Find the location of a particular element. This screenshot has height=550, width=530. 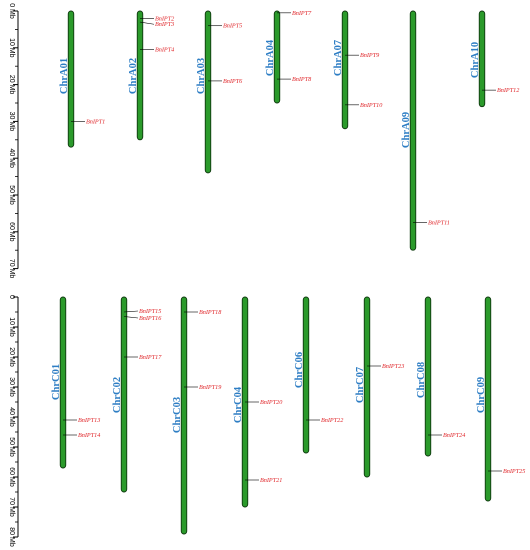

gene-label: BnIPT21 is located at coordinates (271, 480).